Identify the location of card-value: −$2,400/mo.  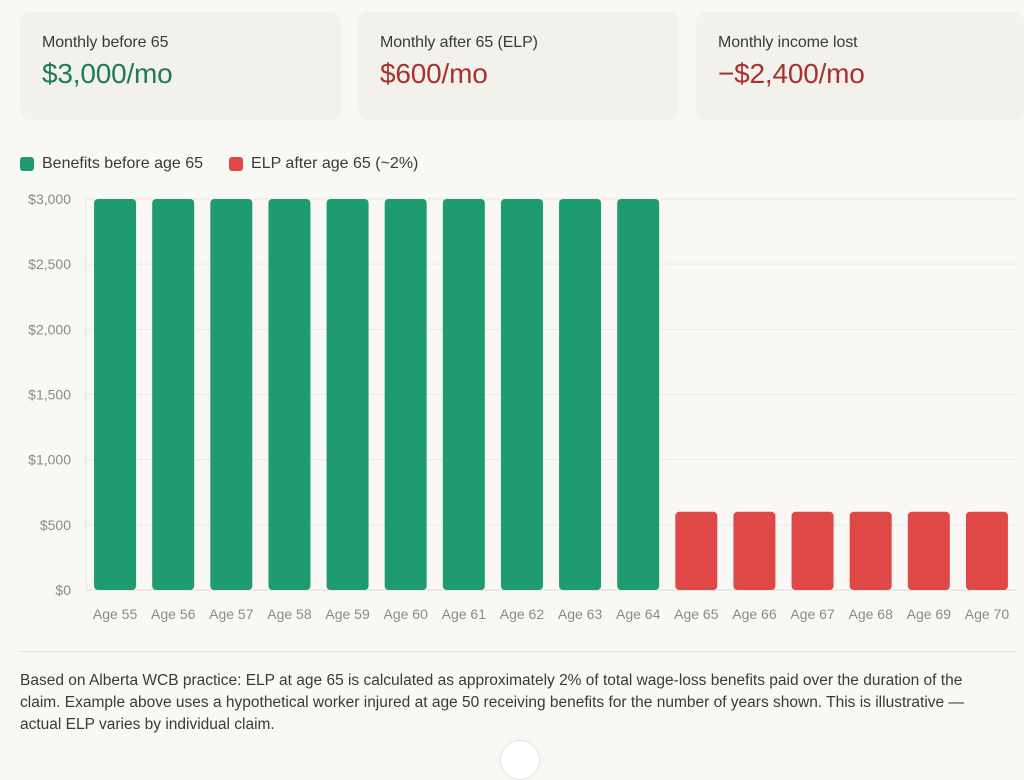
(791, 73).